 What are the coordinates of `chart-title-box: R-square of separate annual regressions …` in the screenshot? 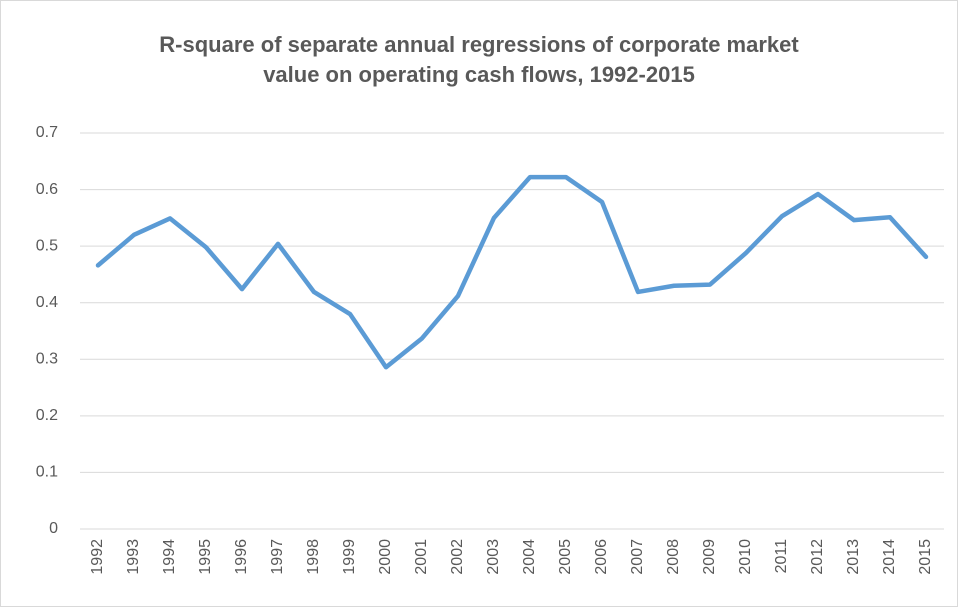 It's located at (479, 60).